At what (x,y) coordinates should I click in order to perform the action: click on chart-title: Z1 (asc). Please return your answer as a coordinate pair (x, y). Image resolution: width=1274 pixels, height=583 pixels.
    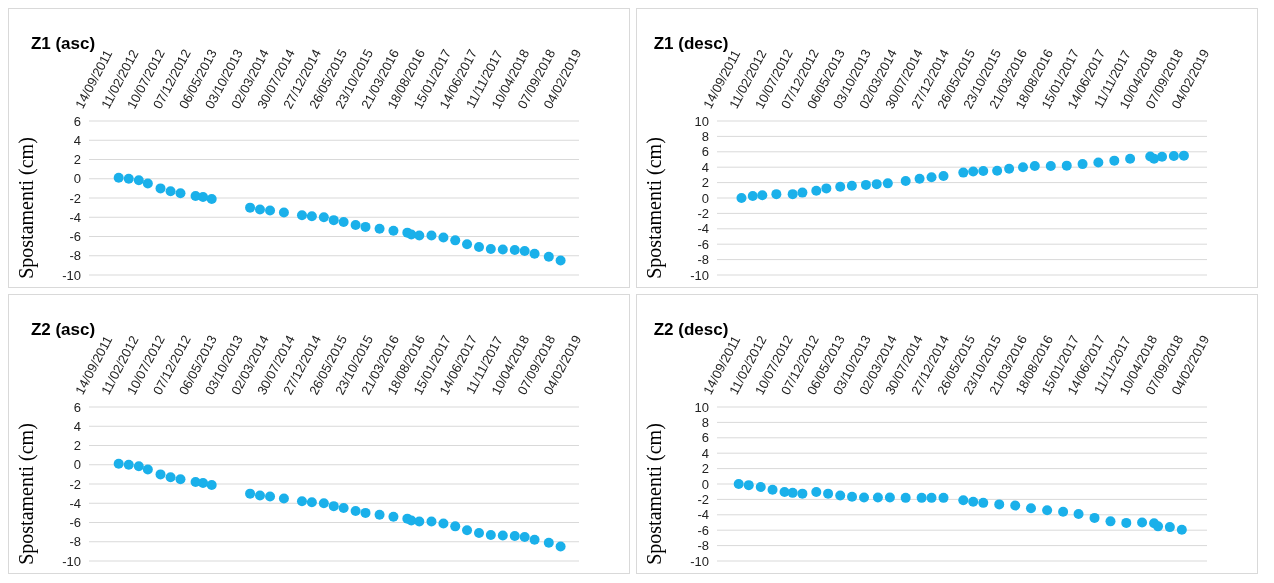
    Looking at the image, I should click on (63, 43).